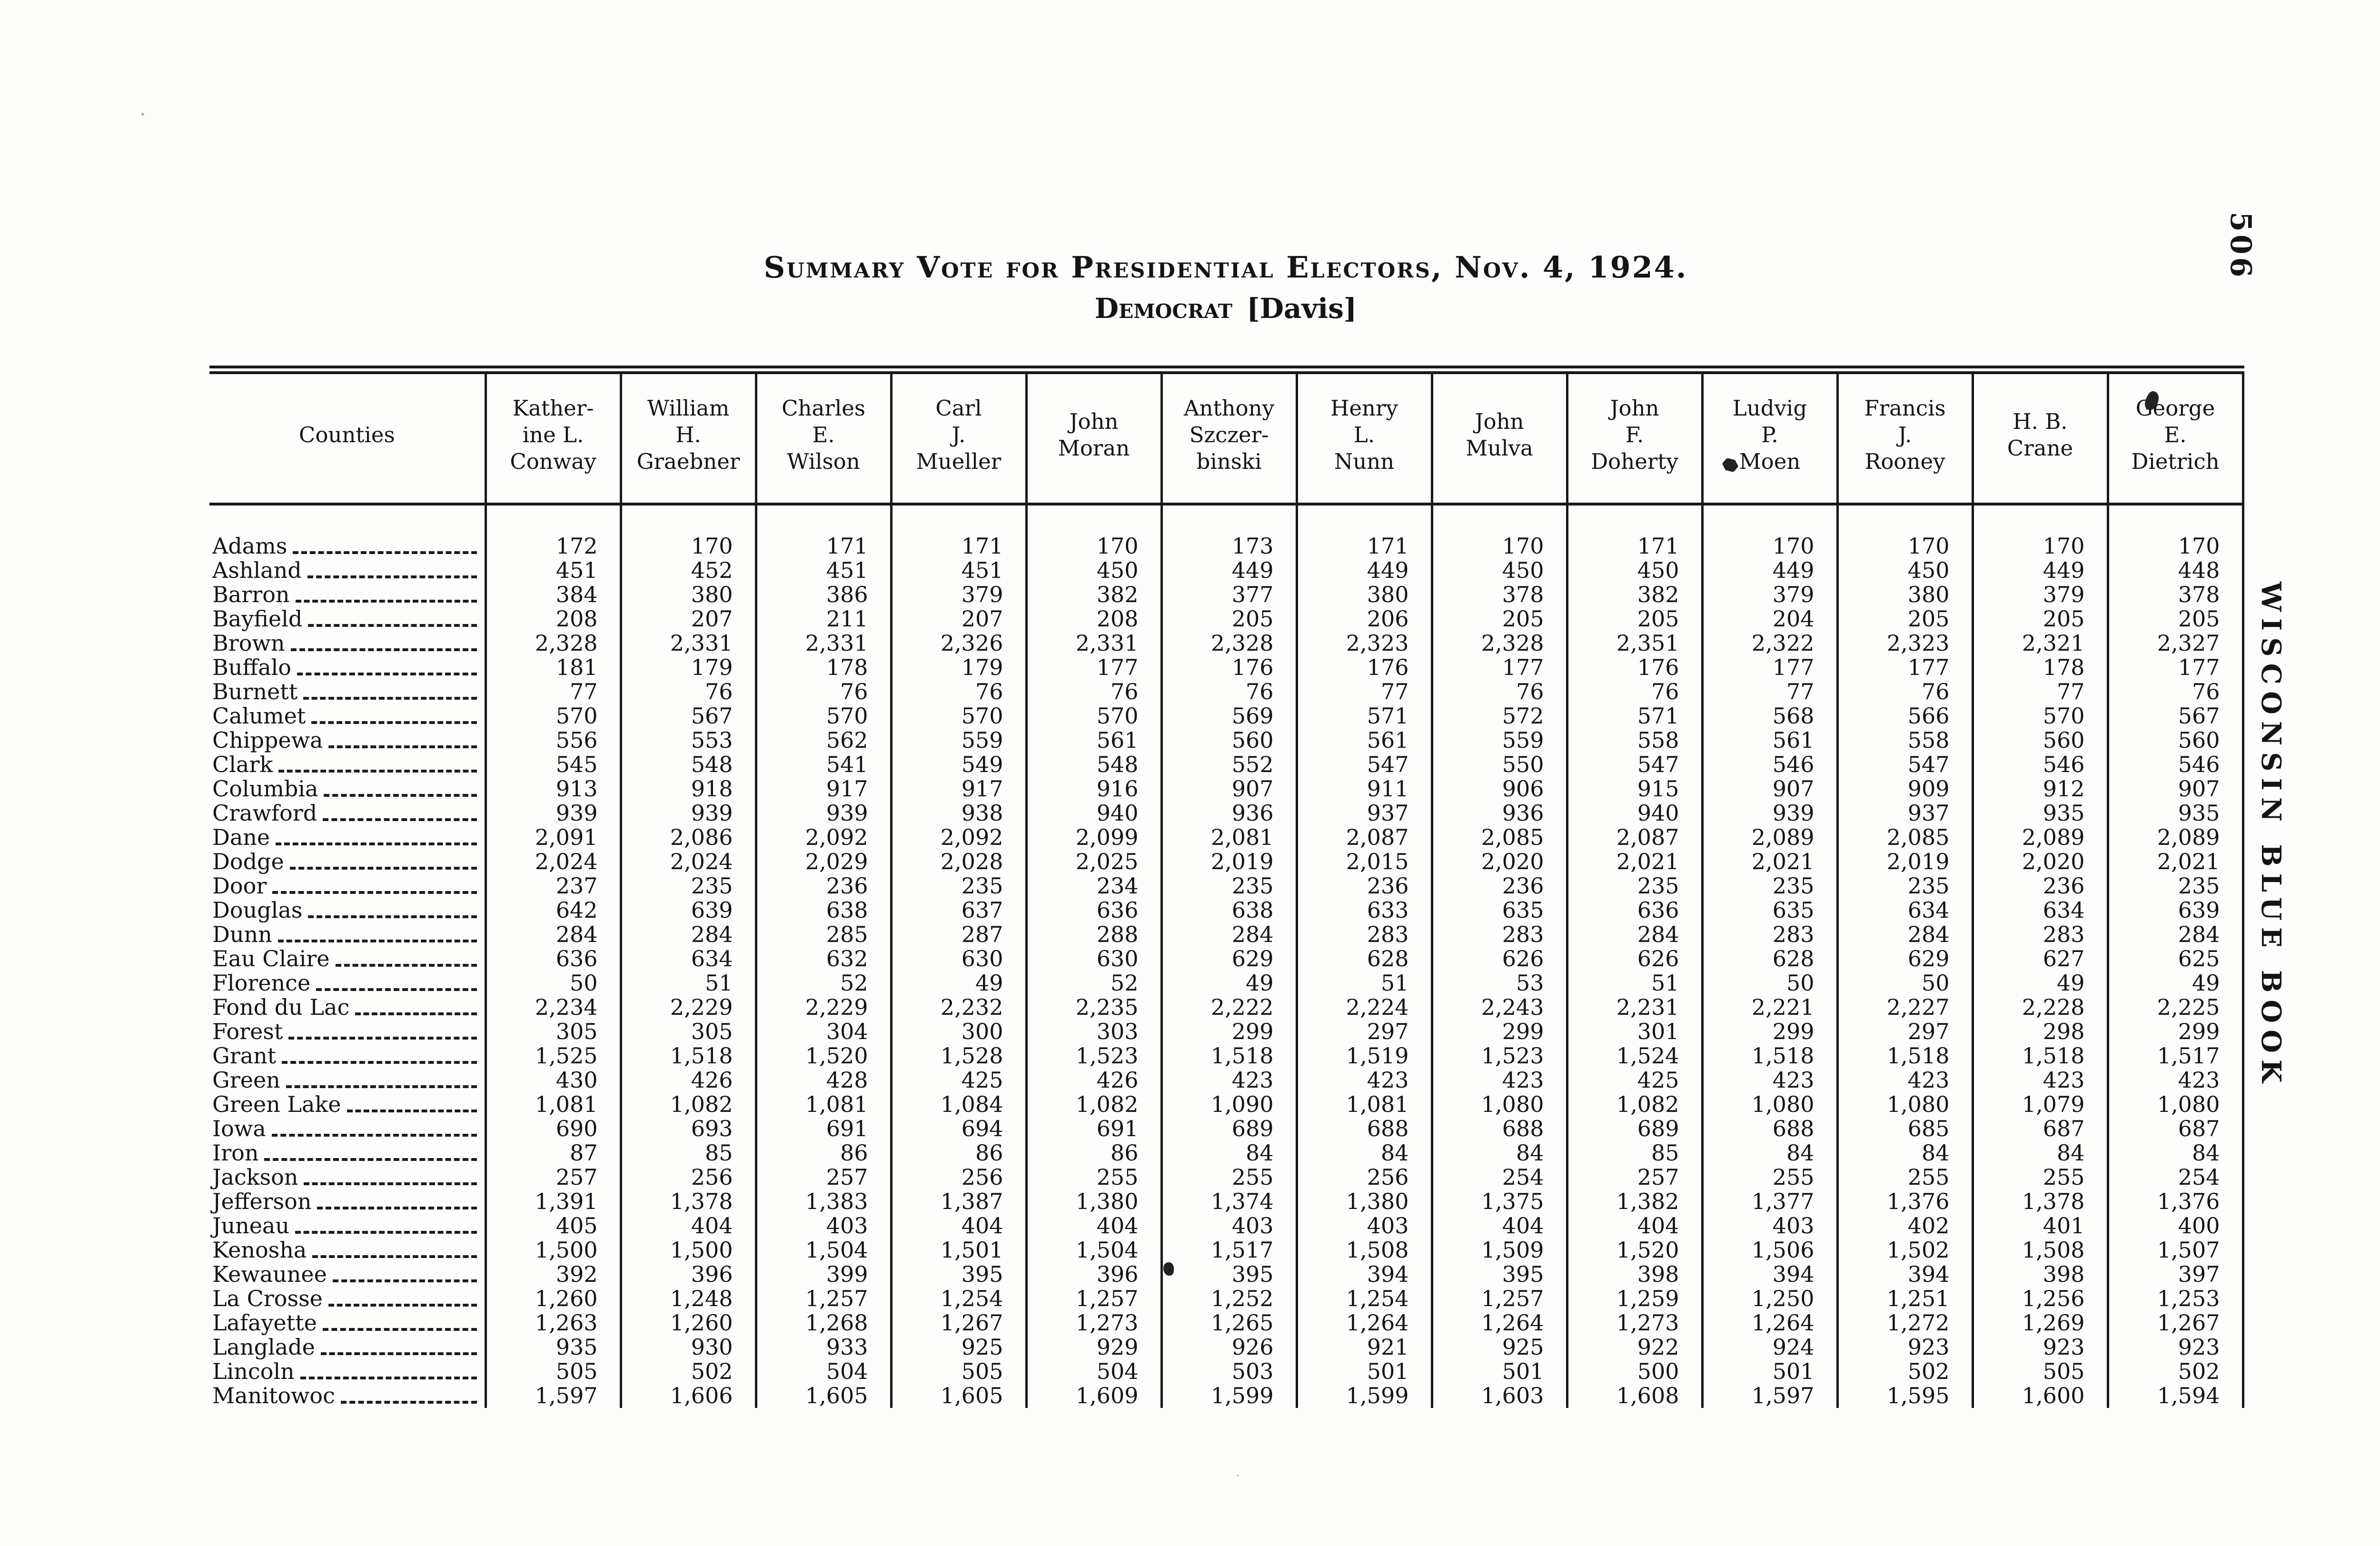  I want to click on vote-count: 2,229, so click(822, 1007).